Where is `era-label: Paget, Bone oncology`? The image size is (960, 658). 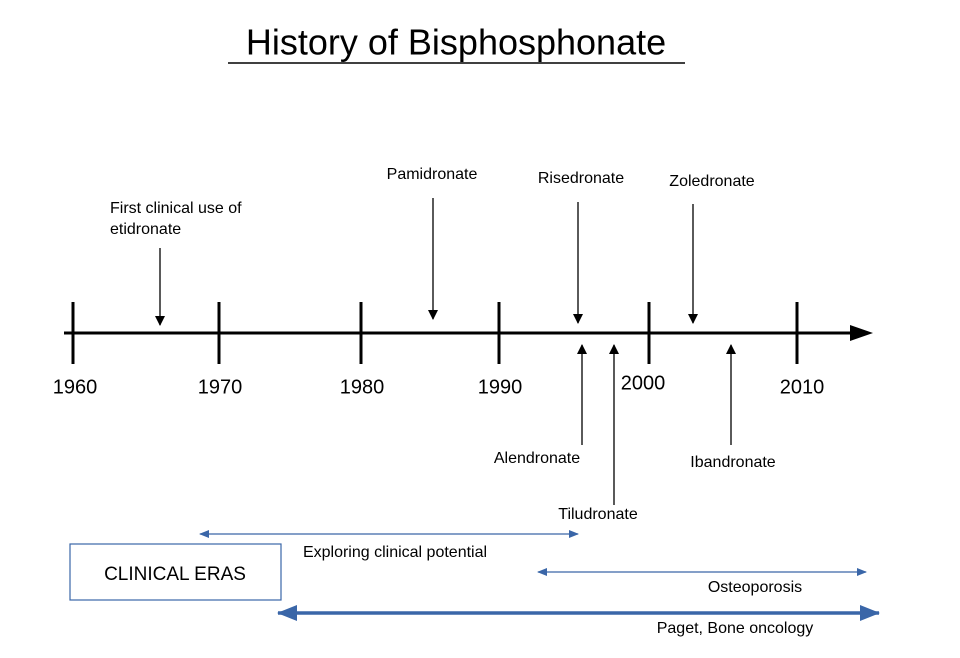
era-label: Paget, Bone oncology is located at coordinates (735, 628).